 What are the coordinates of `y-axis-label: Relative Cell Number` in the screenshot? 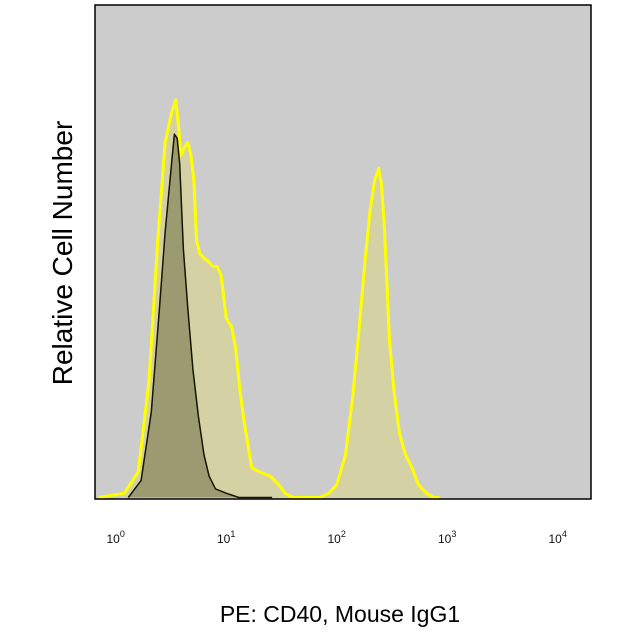 It's located at (62, 253).